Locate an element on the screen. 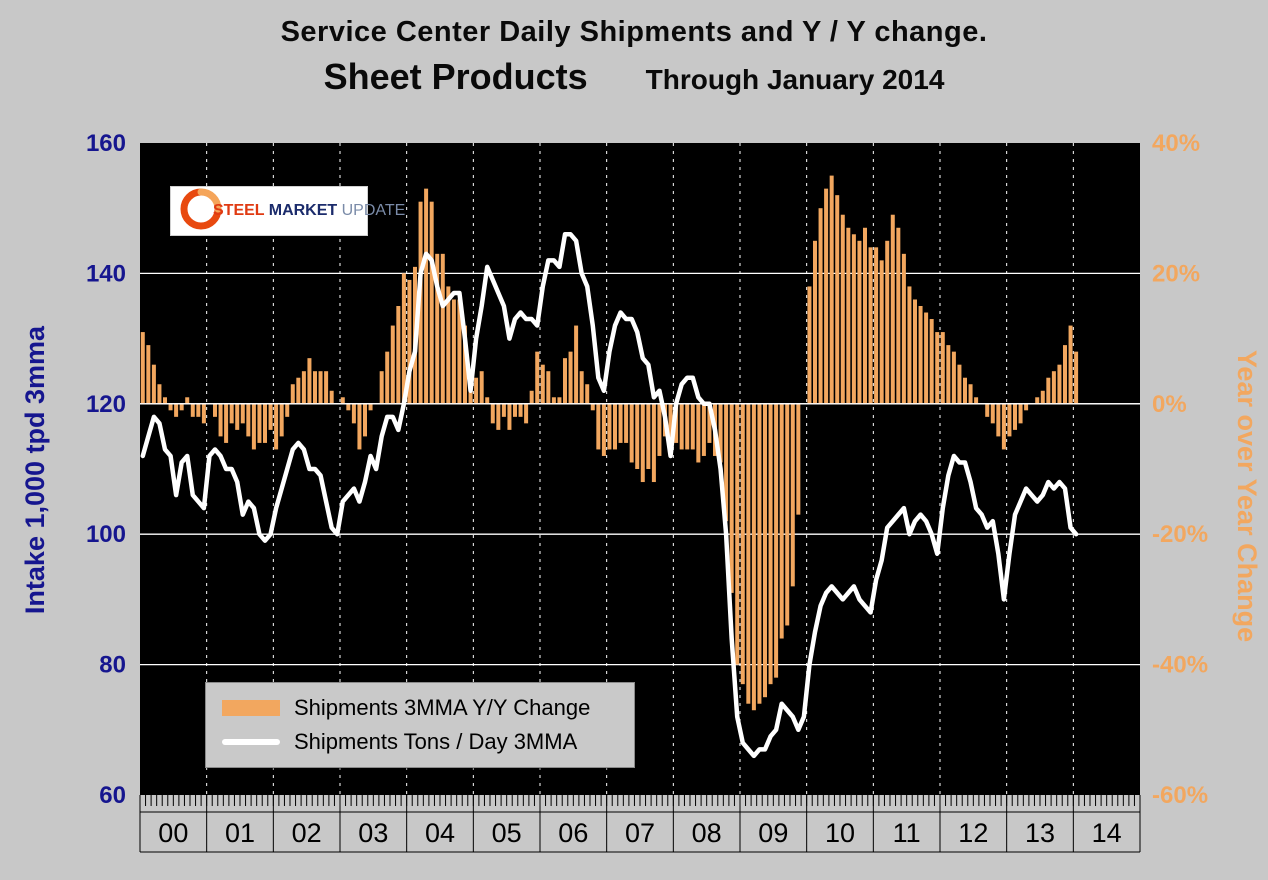 The width and height of the screenshot is (1268, 880). svg-text: -20% is located at coordinates (1180, 534).